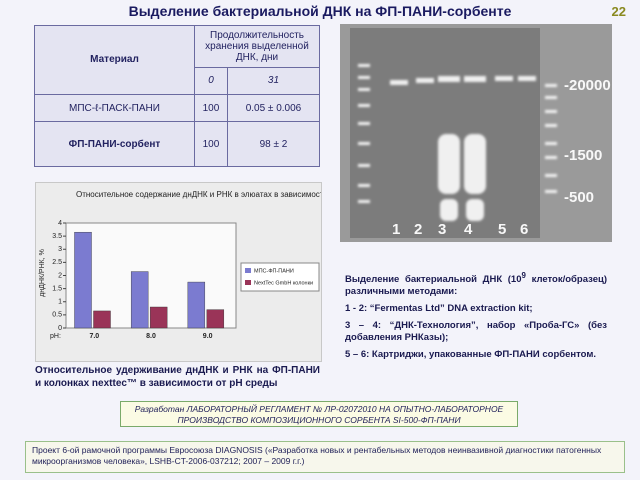 This screenshot has width=640, height=480. Describe the element at coordinates (42, 273) in the screenshot. I see `y-axis-label: днДНК/РНК, %` at that location.